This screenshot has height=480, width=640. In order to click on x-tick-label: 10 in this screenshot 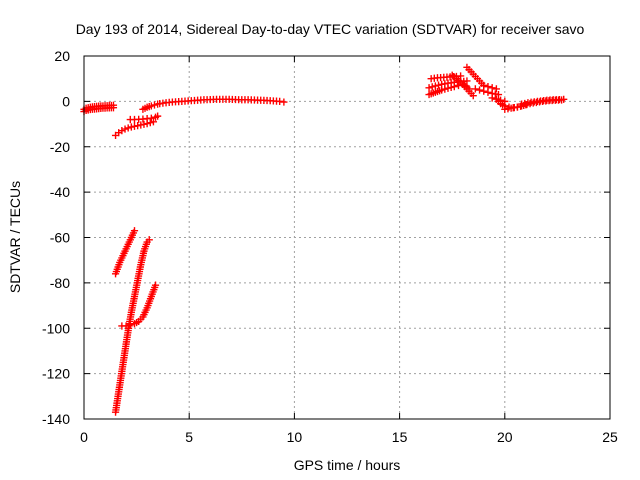, I will do `click(295, 437)`.